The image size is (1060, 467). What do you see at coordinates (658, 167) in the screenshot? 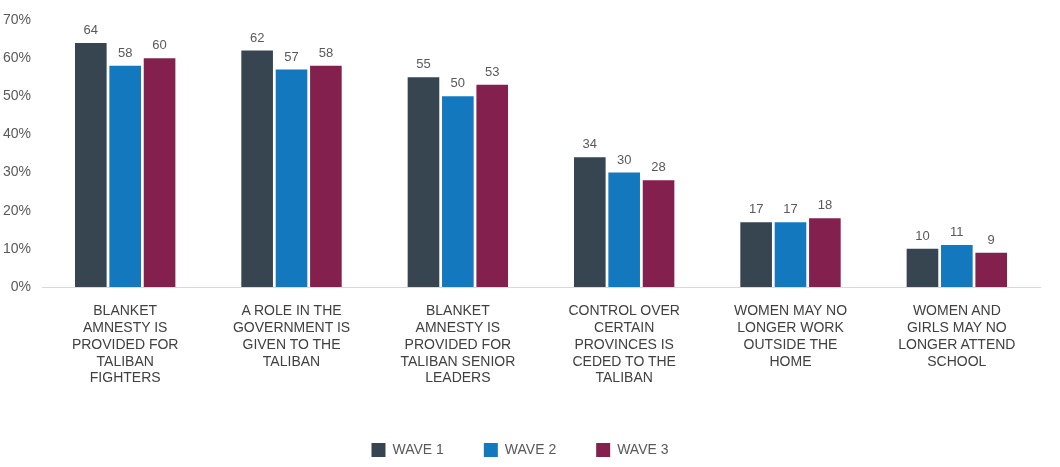
I see `data-label: 28` at bounding box center [658, 167].